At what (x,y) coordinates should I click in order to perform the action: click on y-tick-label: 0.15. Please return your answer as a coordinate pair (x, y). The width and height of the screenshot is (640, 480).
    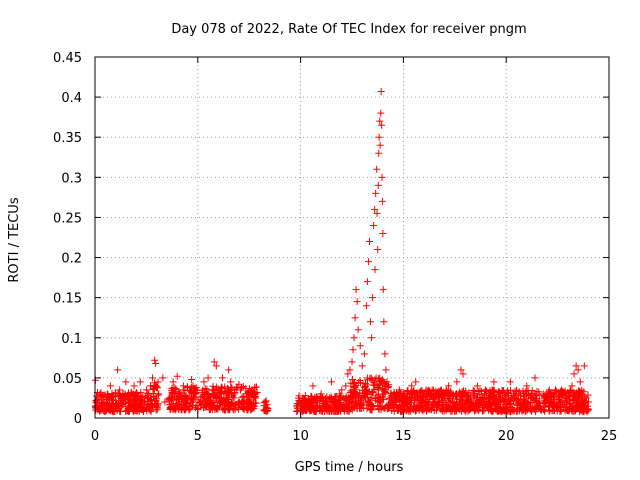
    Looking at the image, I should click on (67, 299).